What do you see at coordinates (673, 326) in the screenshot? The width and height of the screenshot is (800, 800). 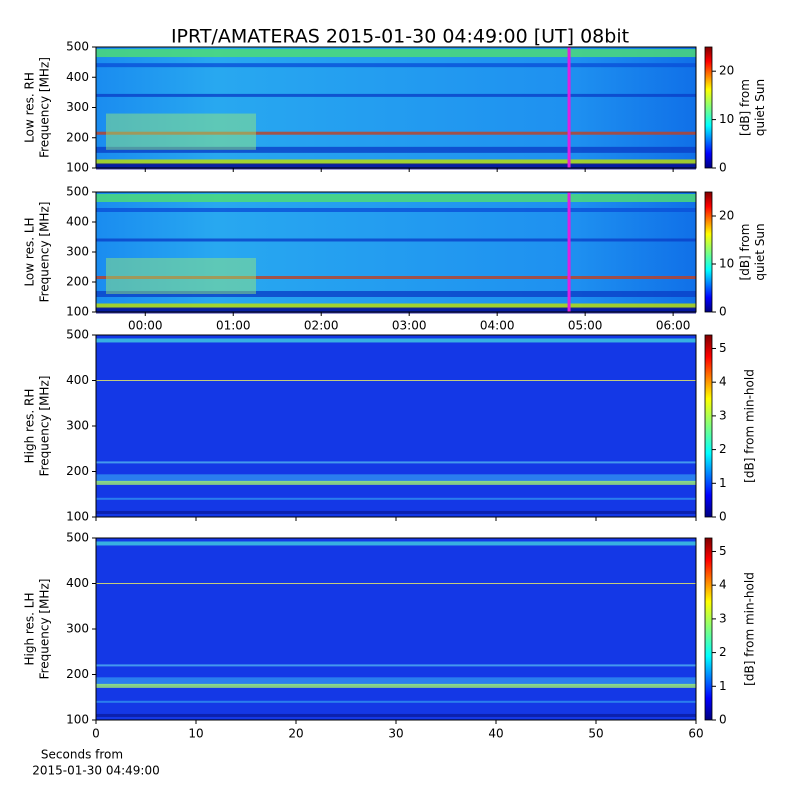 I see `x-tick-label: 06:00` at bounding box center [673, 326].